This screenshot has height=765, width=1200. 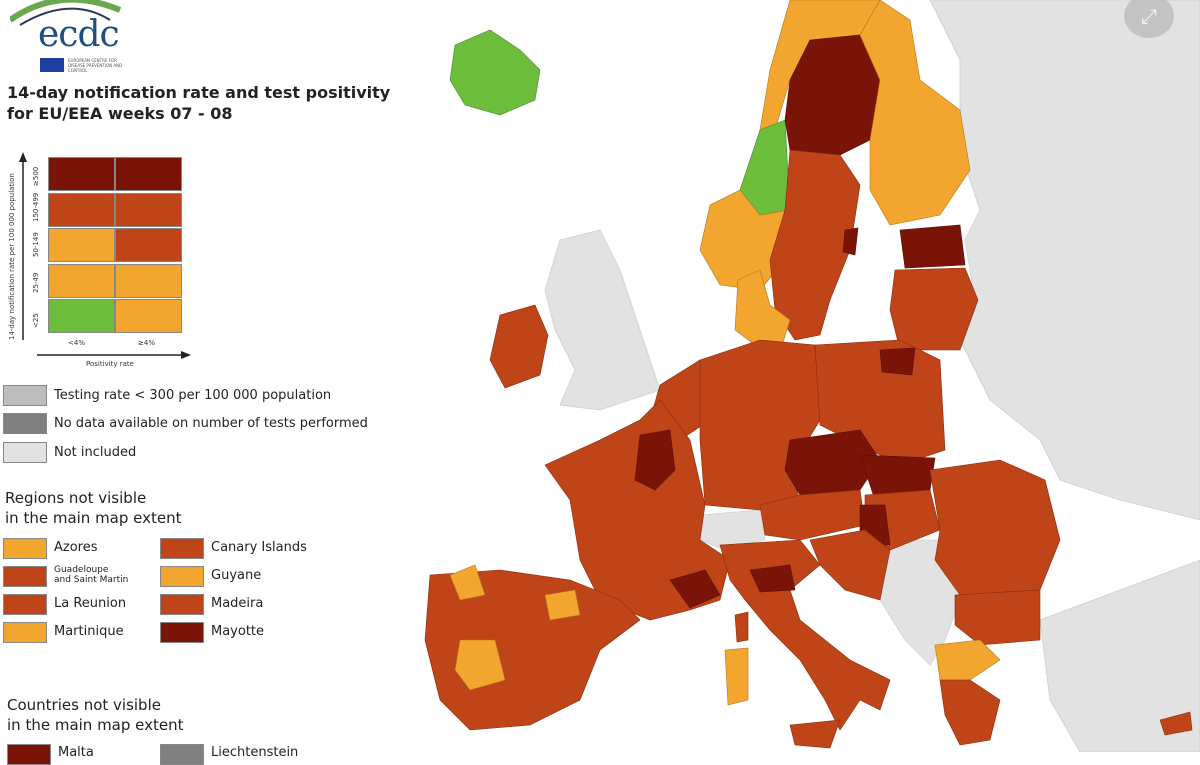 I want to click on region-label: Madeira, so click(x=237, y=603).